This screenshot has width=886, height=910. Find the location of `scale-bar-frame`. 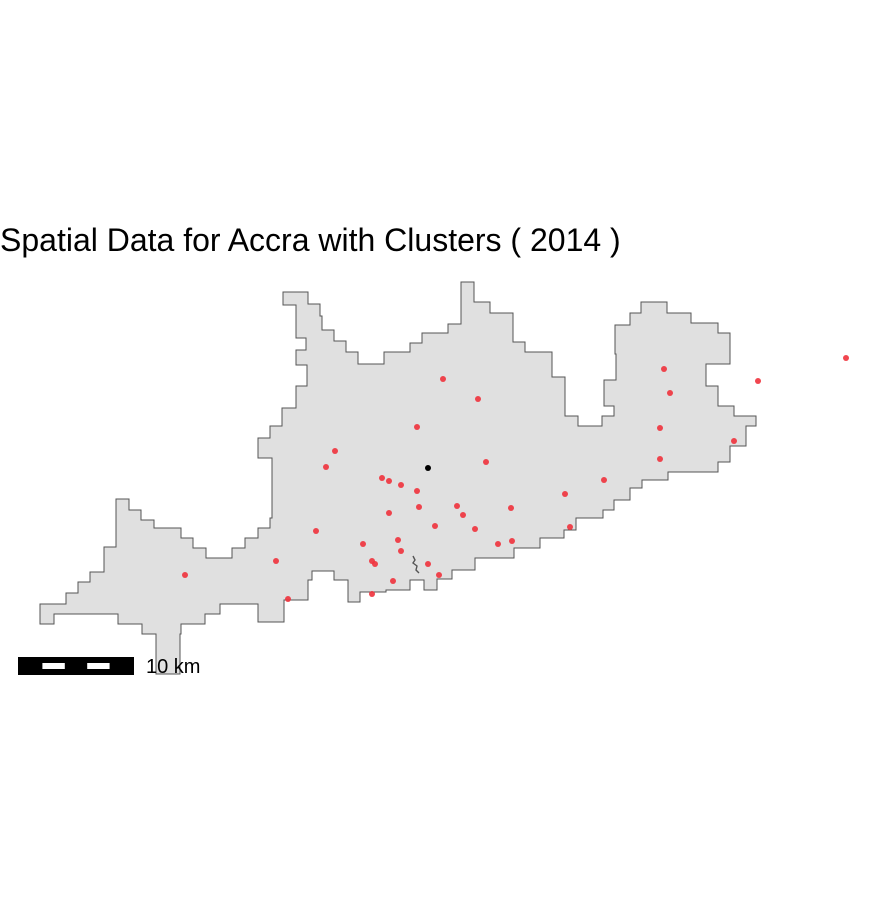

scale-bar-frame is located at coordinates (76, 666).